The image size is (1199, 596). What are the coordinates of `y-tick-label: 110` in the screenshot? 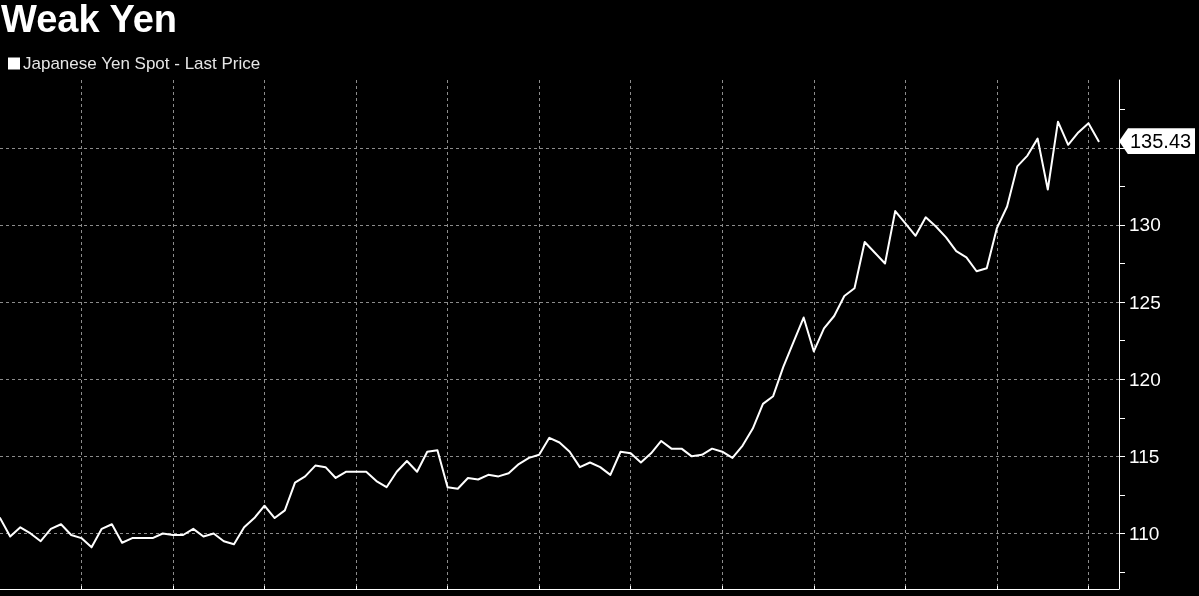 It's located at (1144, 533).